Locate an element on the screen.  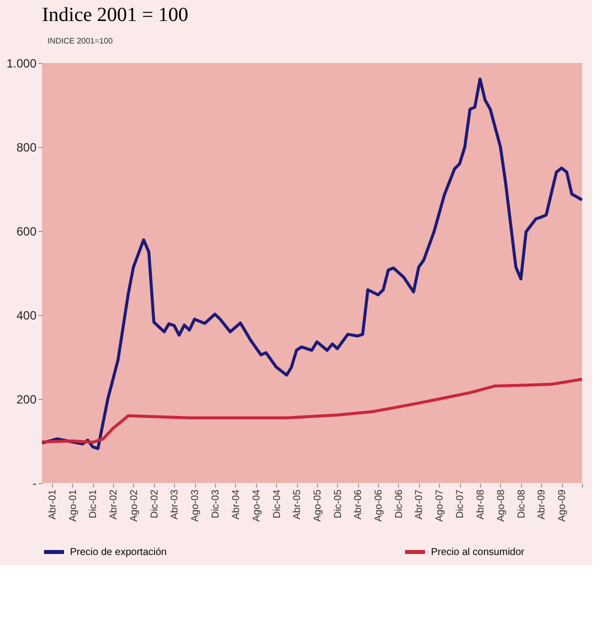
legend-label: Precio de exportación is located at coordinates (118, 552).